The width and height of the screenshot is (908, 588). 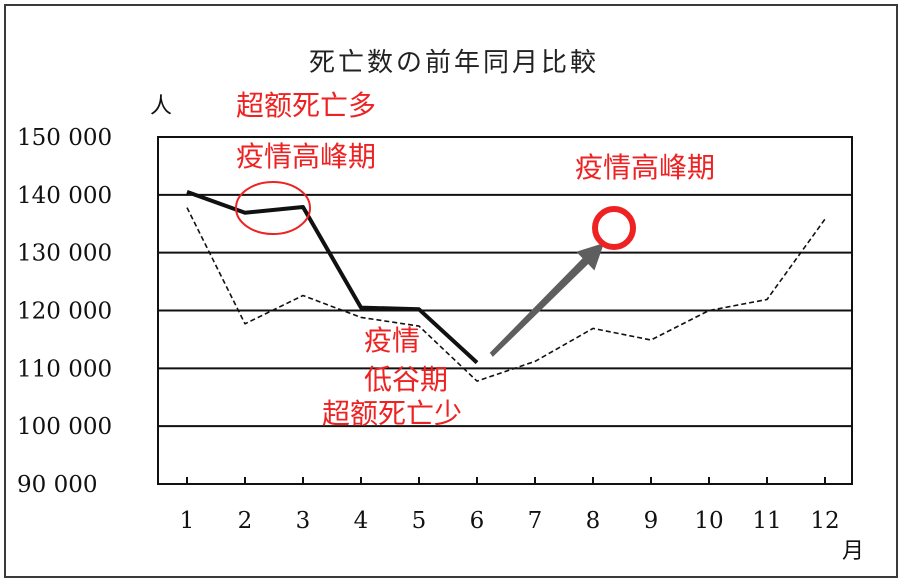 I want to click on y-tick-label: 100 000, so click(x=64, y=427).